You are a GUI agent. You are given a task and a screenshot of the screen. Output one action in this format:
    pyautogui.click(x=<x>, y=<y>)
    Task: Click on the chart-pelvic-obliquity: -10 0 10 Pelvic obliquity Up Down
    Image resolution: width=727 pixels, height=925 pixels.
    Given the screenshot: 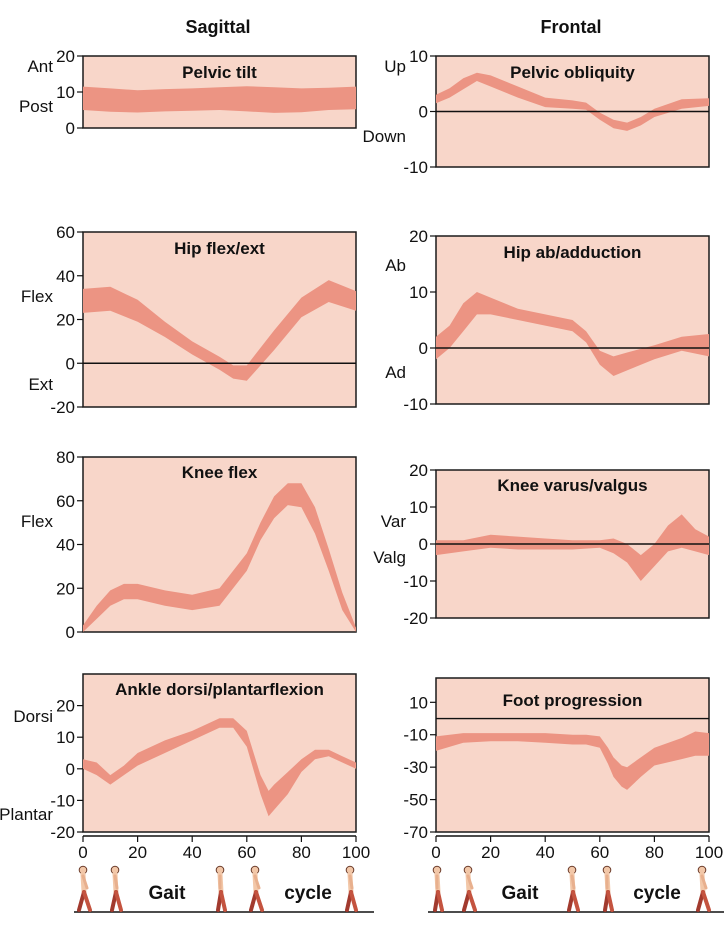 What is the action you would take?
    pyautogui.click(x=536, y=112)
    